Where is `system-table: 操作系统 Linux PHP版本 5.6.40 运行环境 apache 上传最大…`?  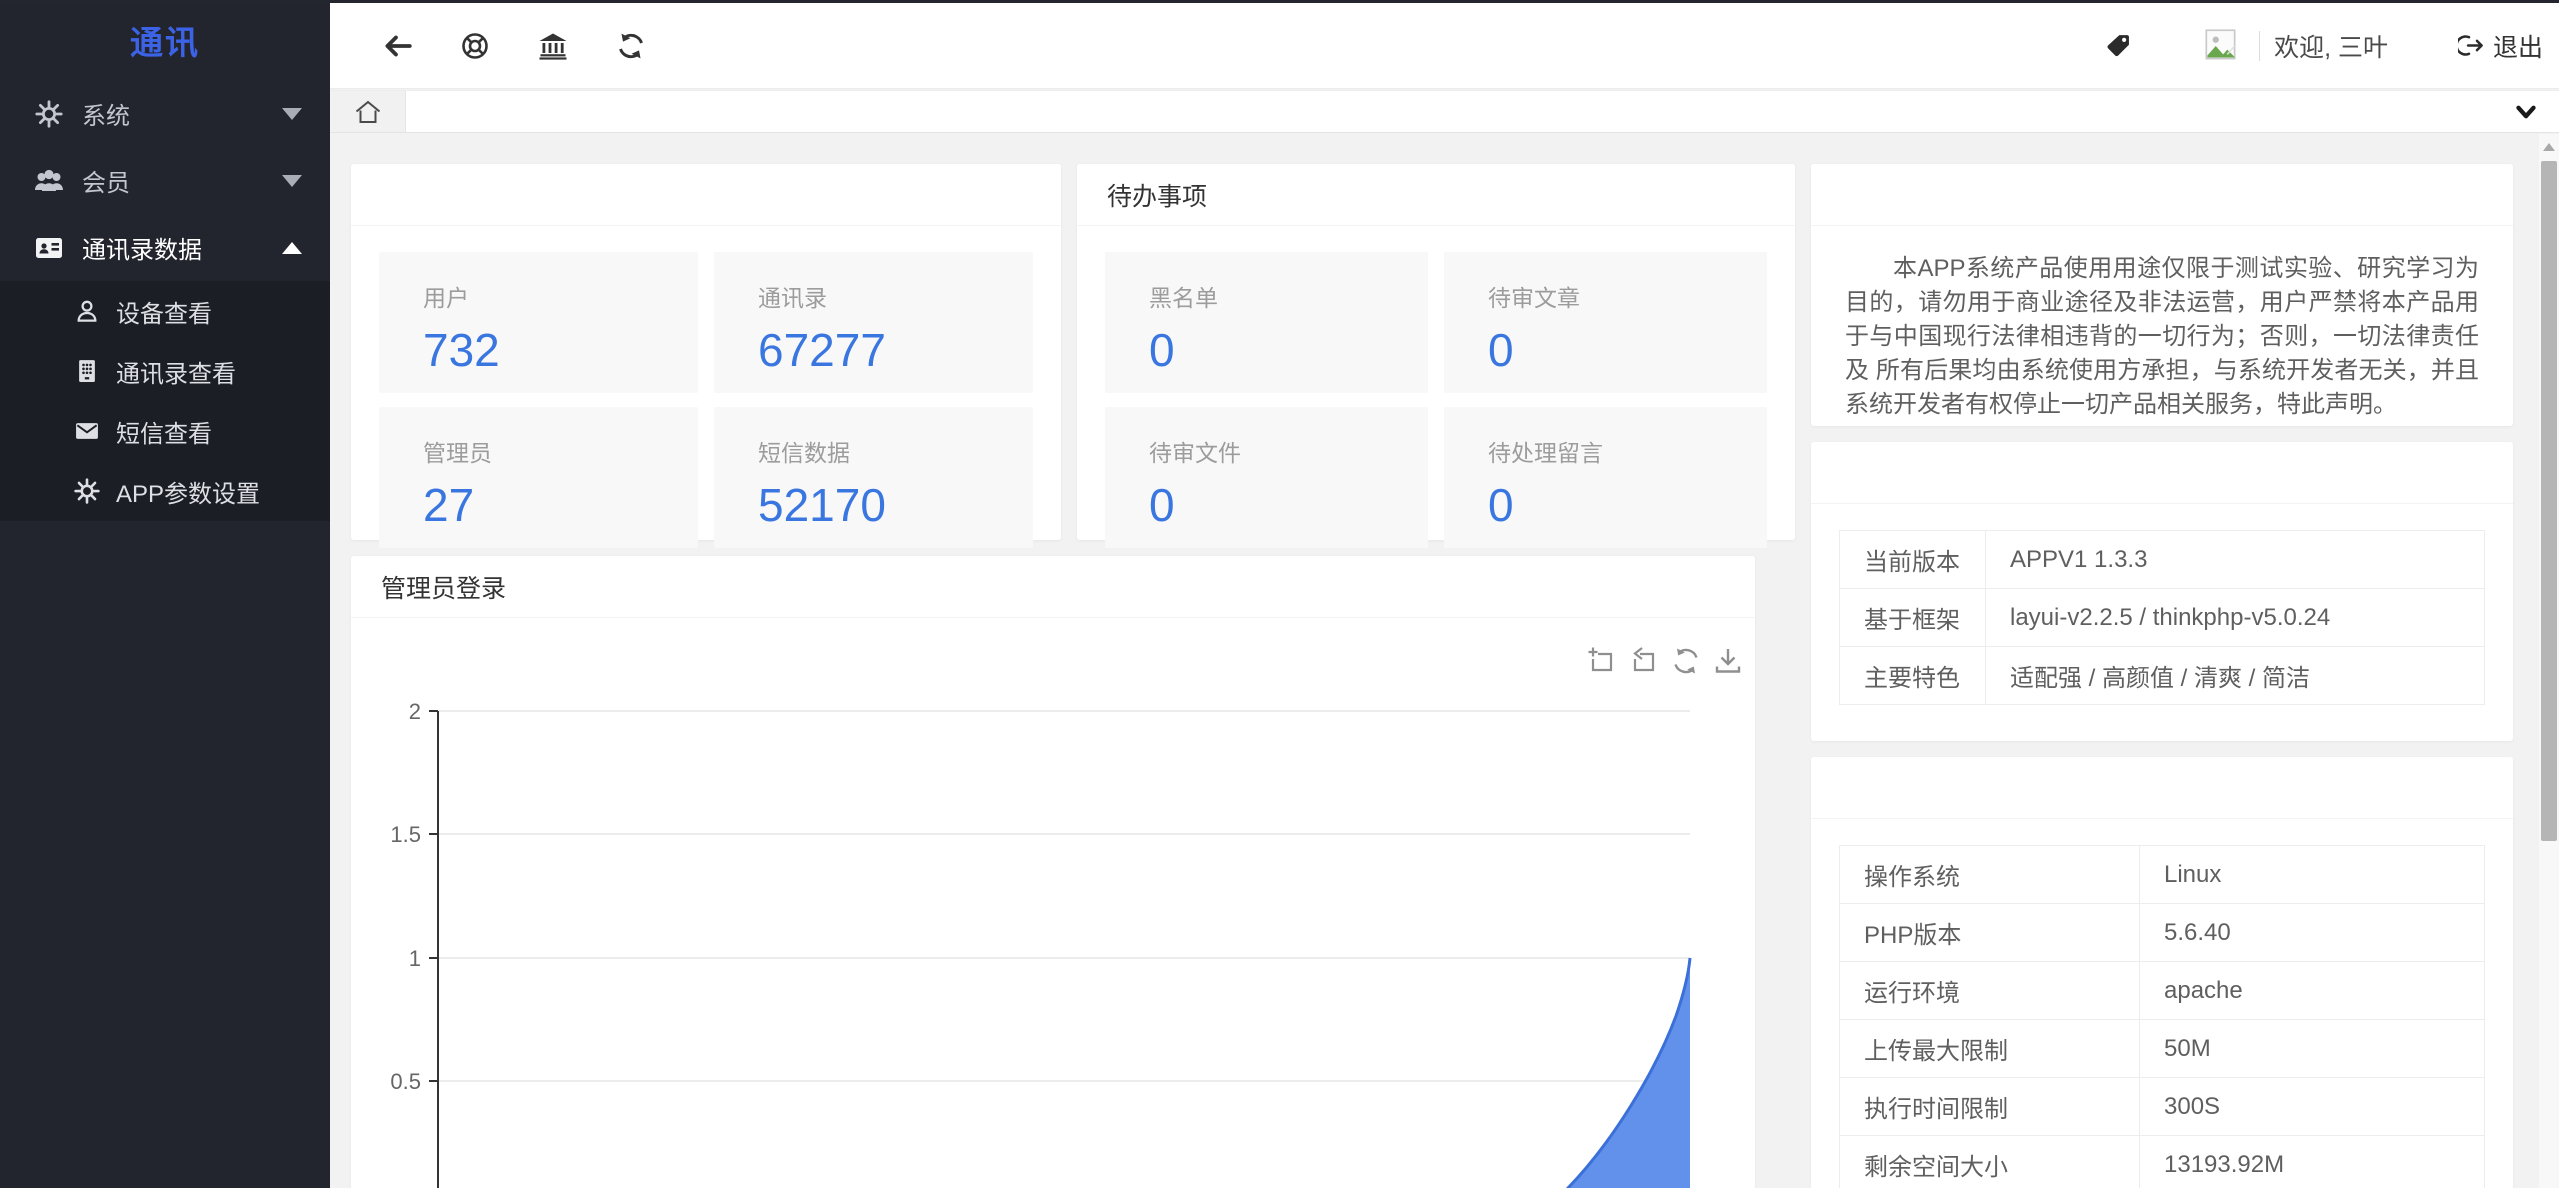
system-table: 操作系统 Linux PHP版本 5.6.40 运行环境 apache 上传最大… is located at coordinates (2162, 1016).